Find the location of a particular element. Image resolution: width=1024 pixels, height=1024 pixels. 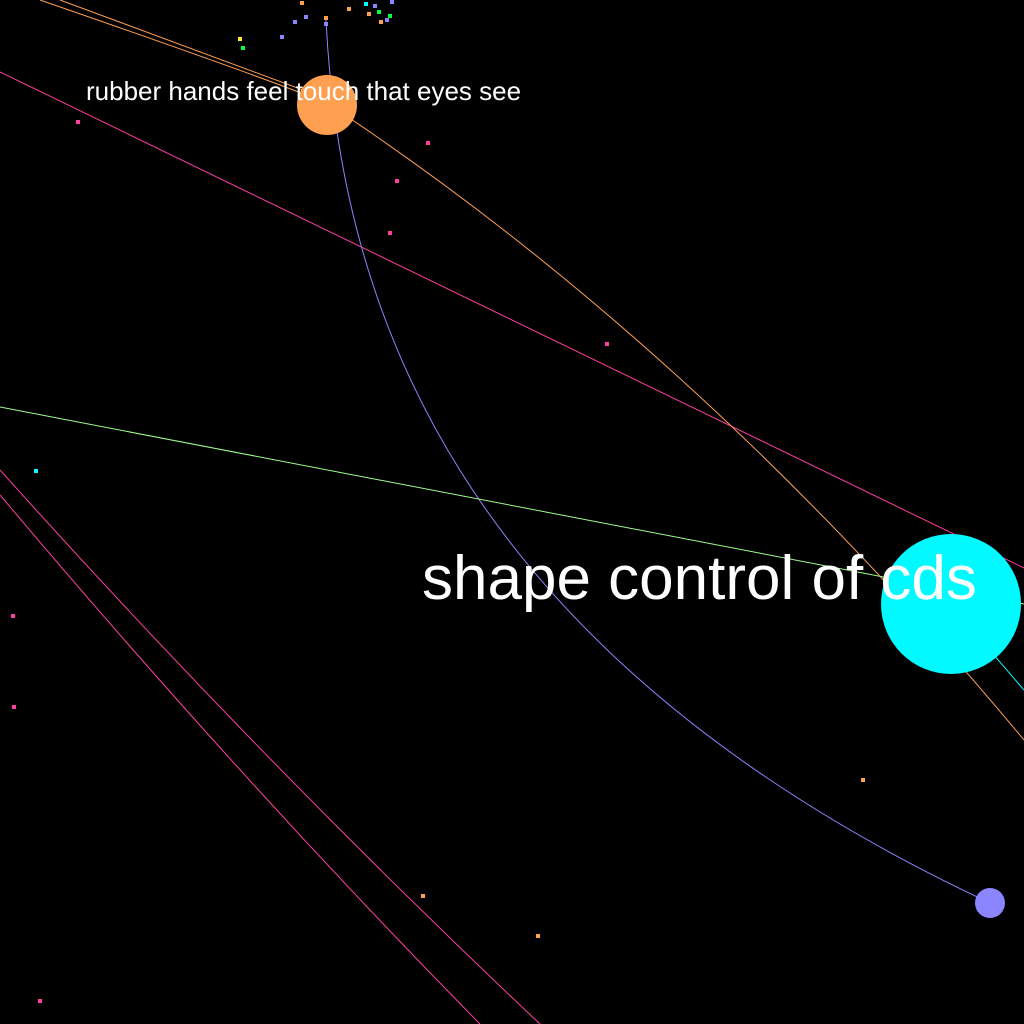

cyan-node is located at coordinates (951, 604).